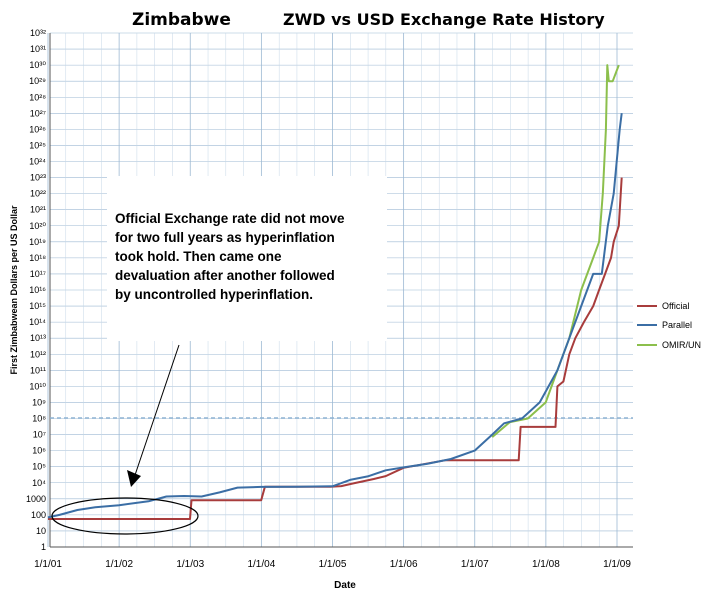 This screenshot has width=709, height=600. What do you see at coordinates (125, 516) in the screenshot?
I see `highlight-ellipse` at bounding box center [125, 516].